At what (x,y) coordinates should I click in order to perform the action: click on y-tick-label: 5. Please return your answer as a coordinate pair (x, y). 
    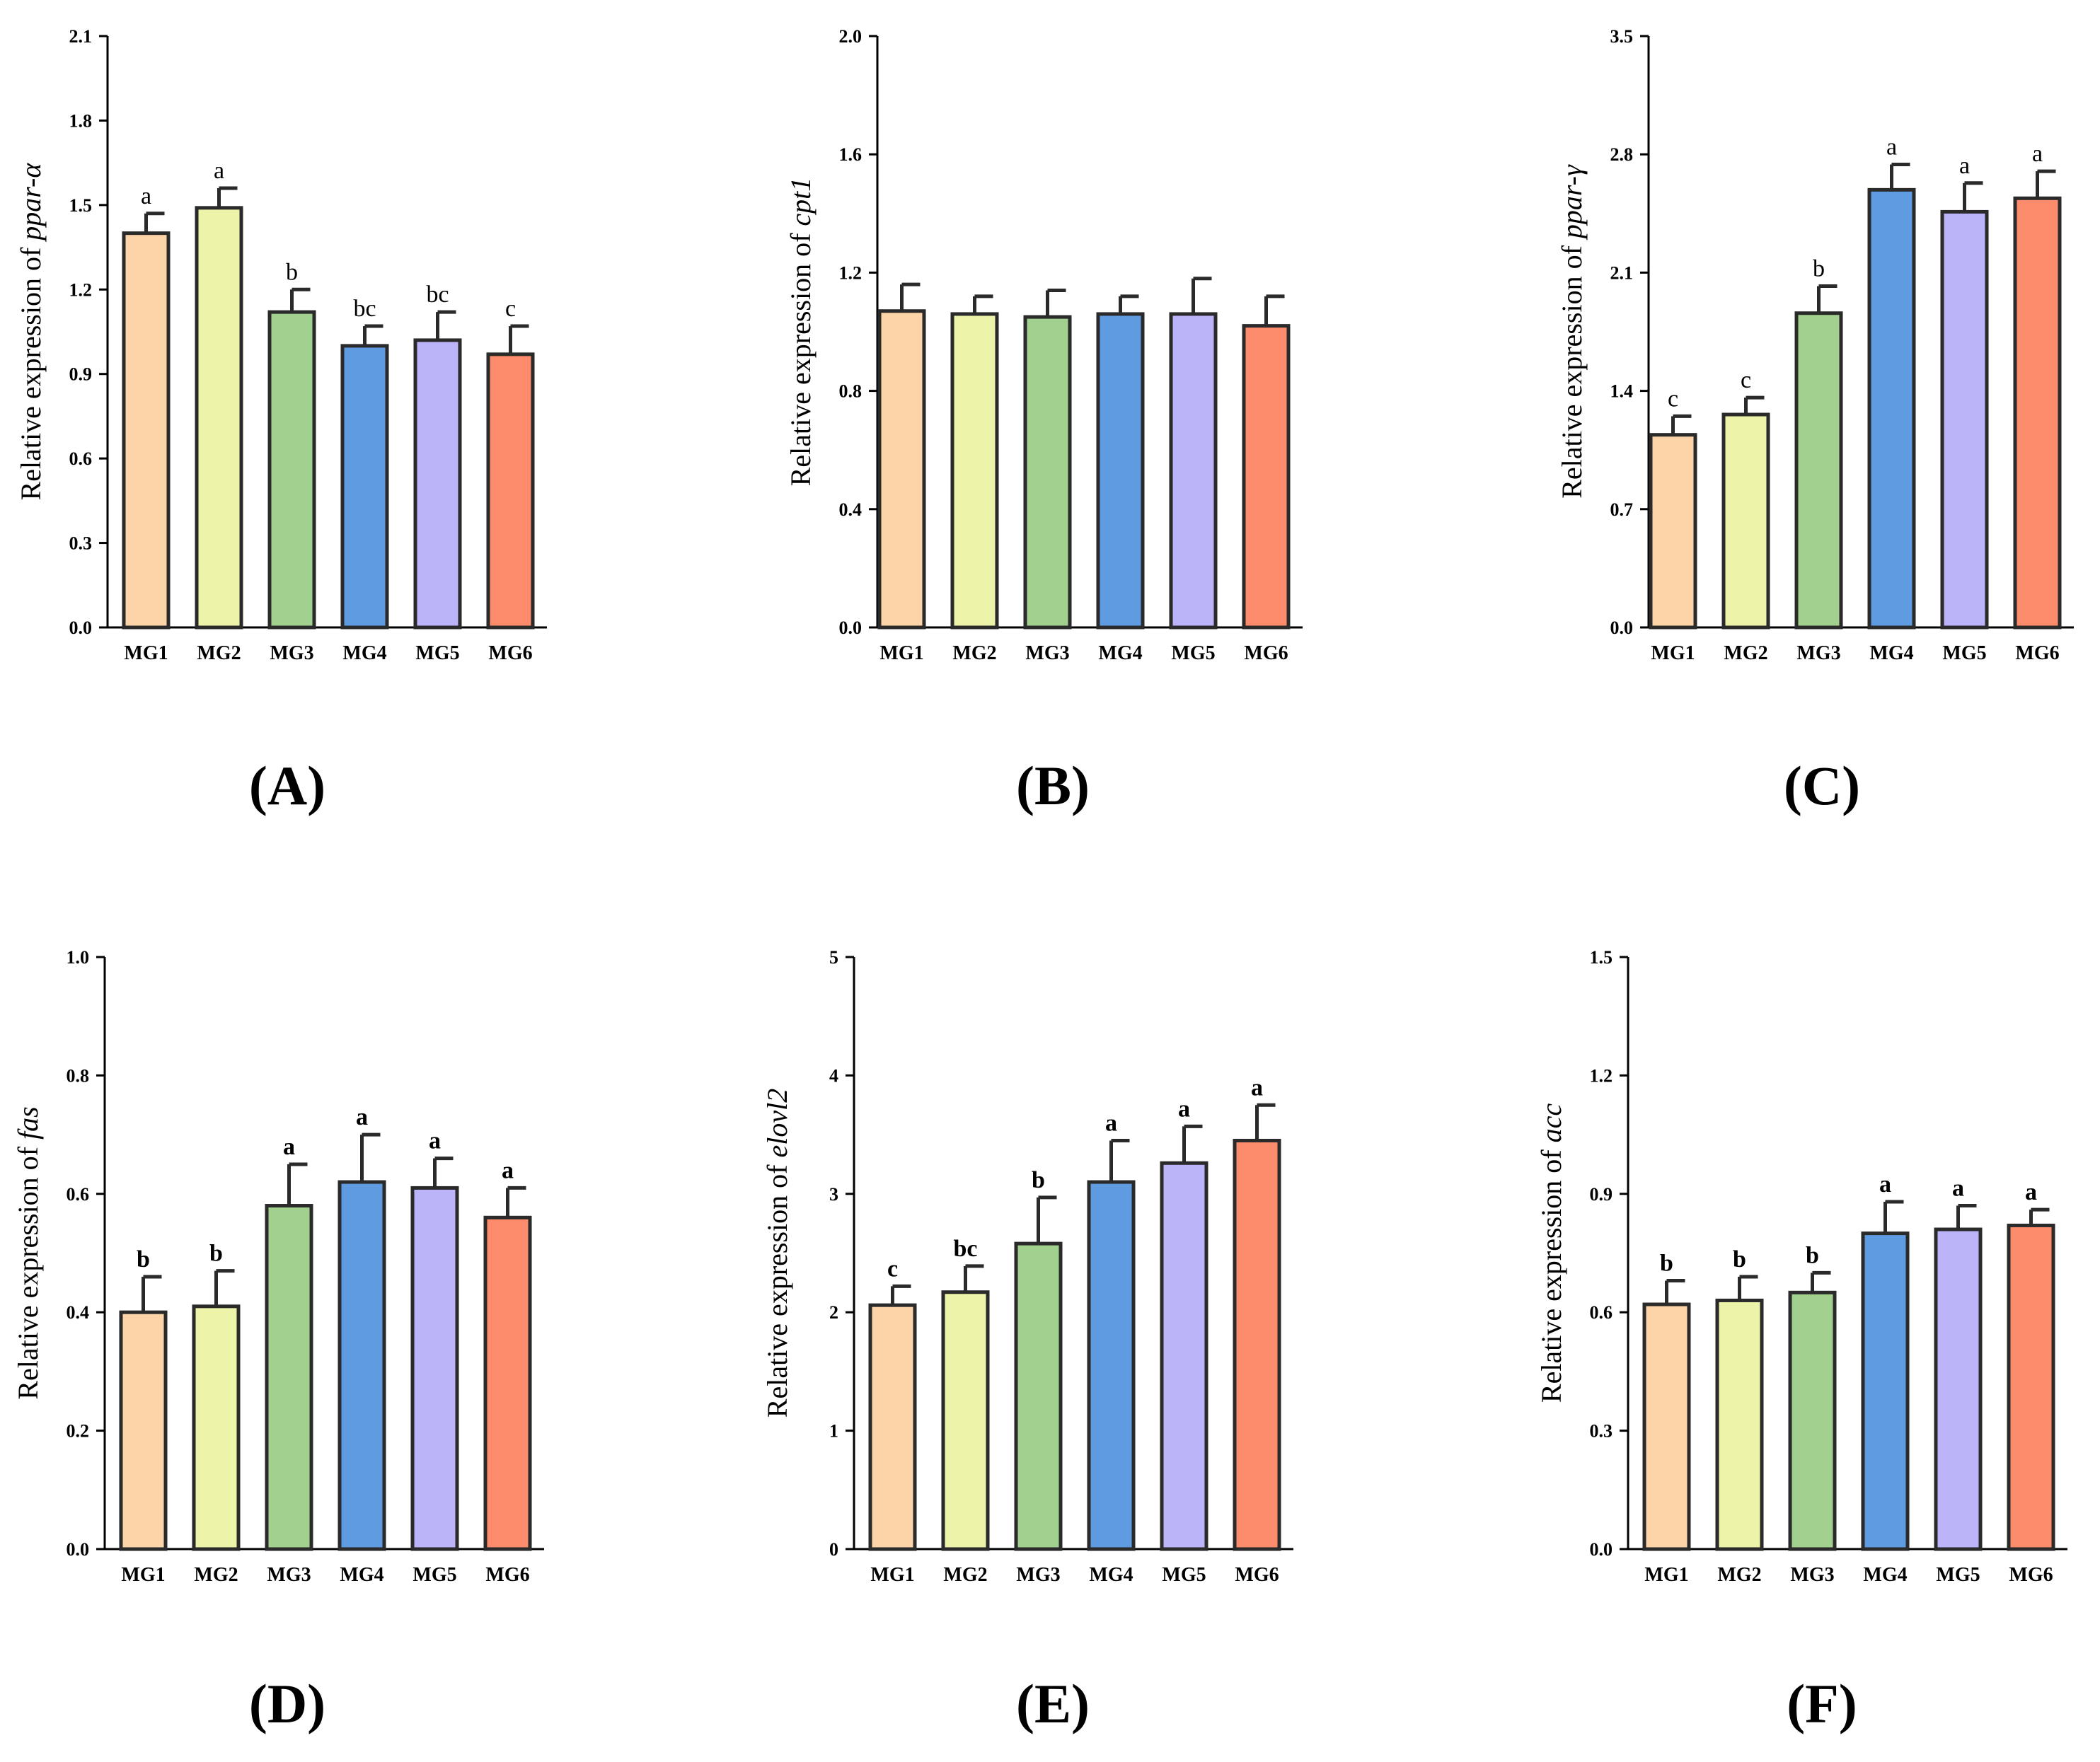
    Looking at the image, I should click on (833, 957).